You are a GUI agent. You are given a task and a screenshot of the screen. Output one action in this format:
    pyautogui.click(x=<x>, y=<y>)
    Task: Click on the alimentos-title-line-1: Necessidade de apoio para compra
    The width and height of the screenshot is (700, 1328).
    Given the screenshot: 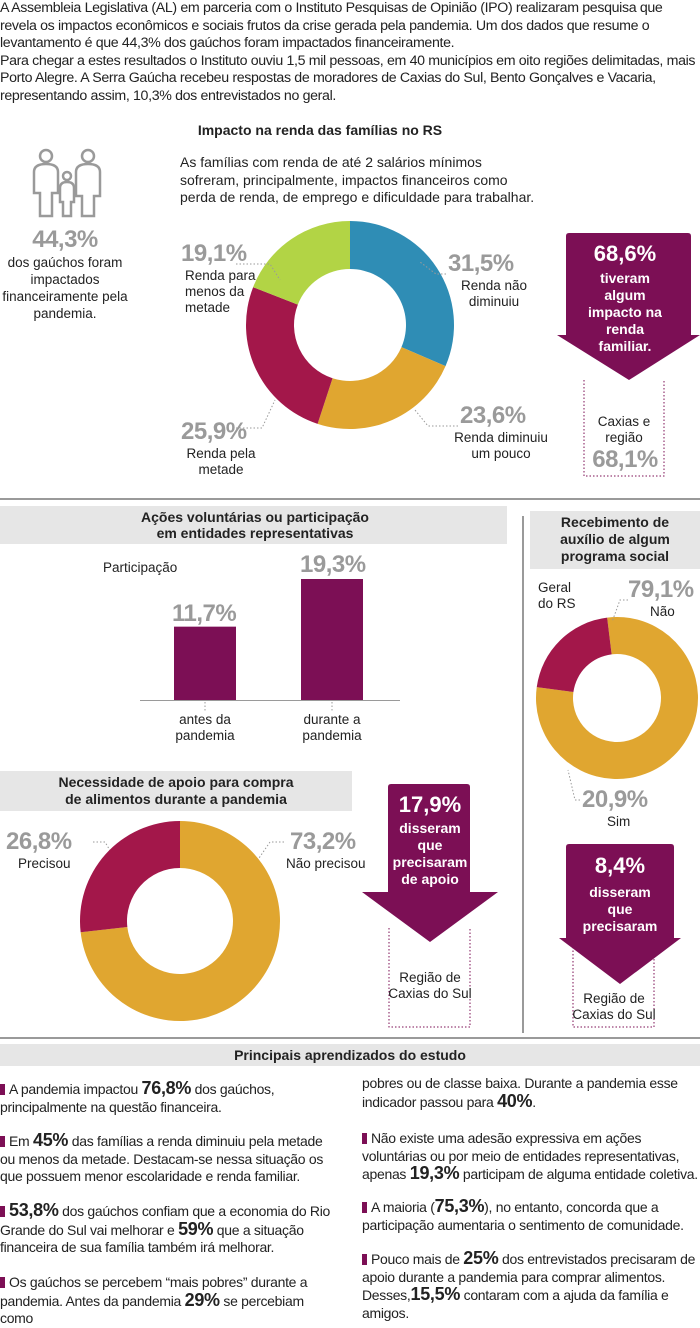 What is the action you would take?
    pyautogui.click(x=176, y=782)
    